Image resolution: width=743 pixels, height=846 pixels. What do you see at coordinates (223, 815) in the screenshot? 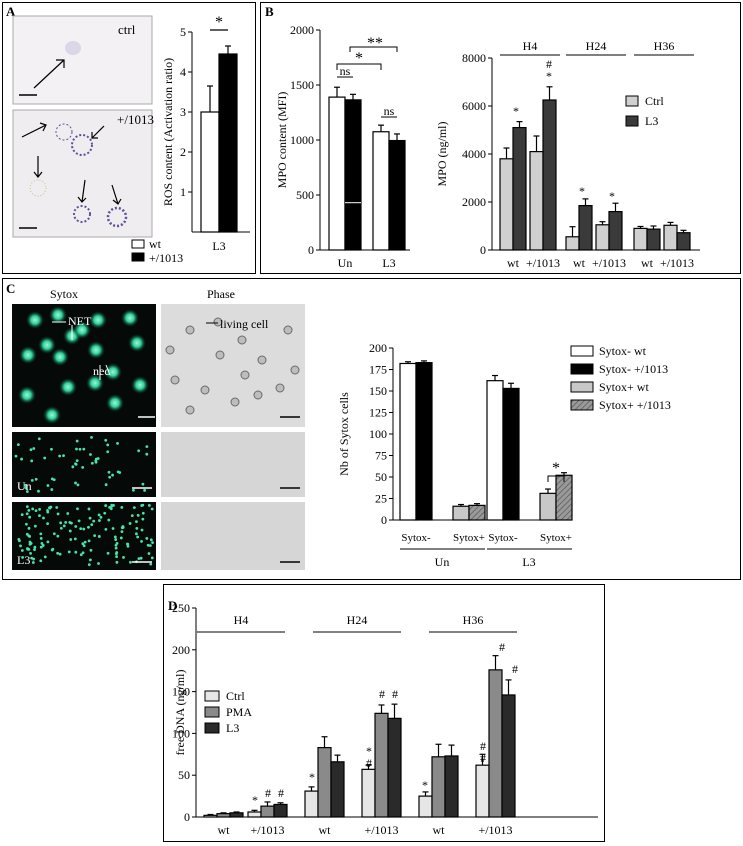
I see `bar-wt-PMA` at bounding box center [223, 815].